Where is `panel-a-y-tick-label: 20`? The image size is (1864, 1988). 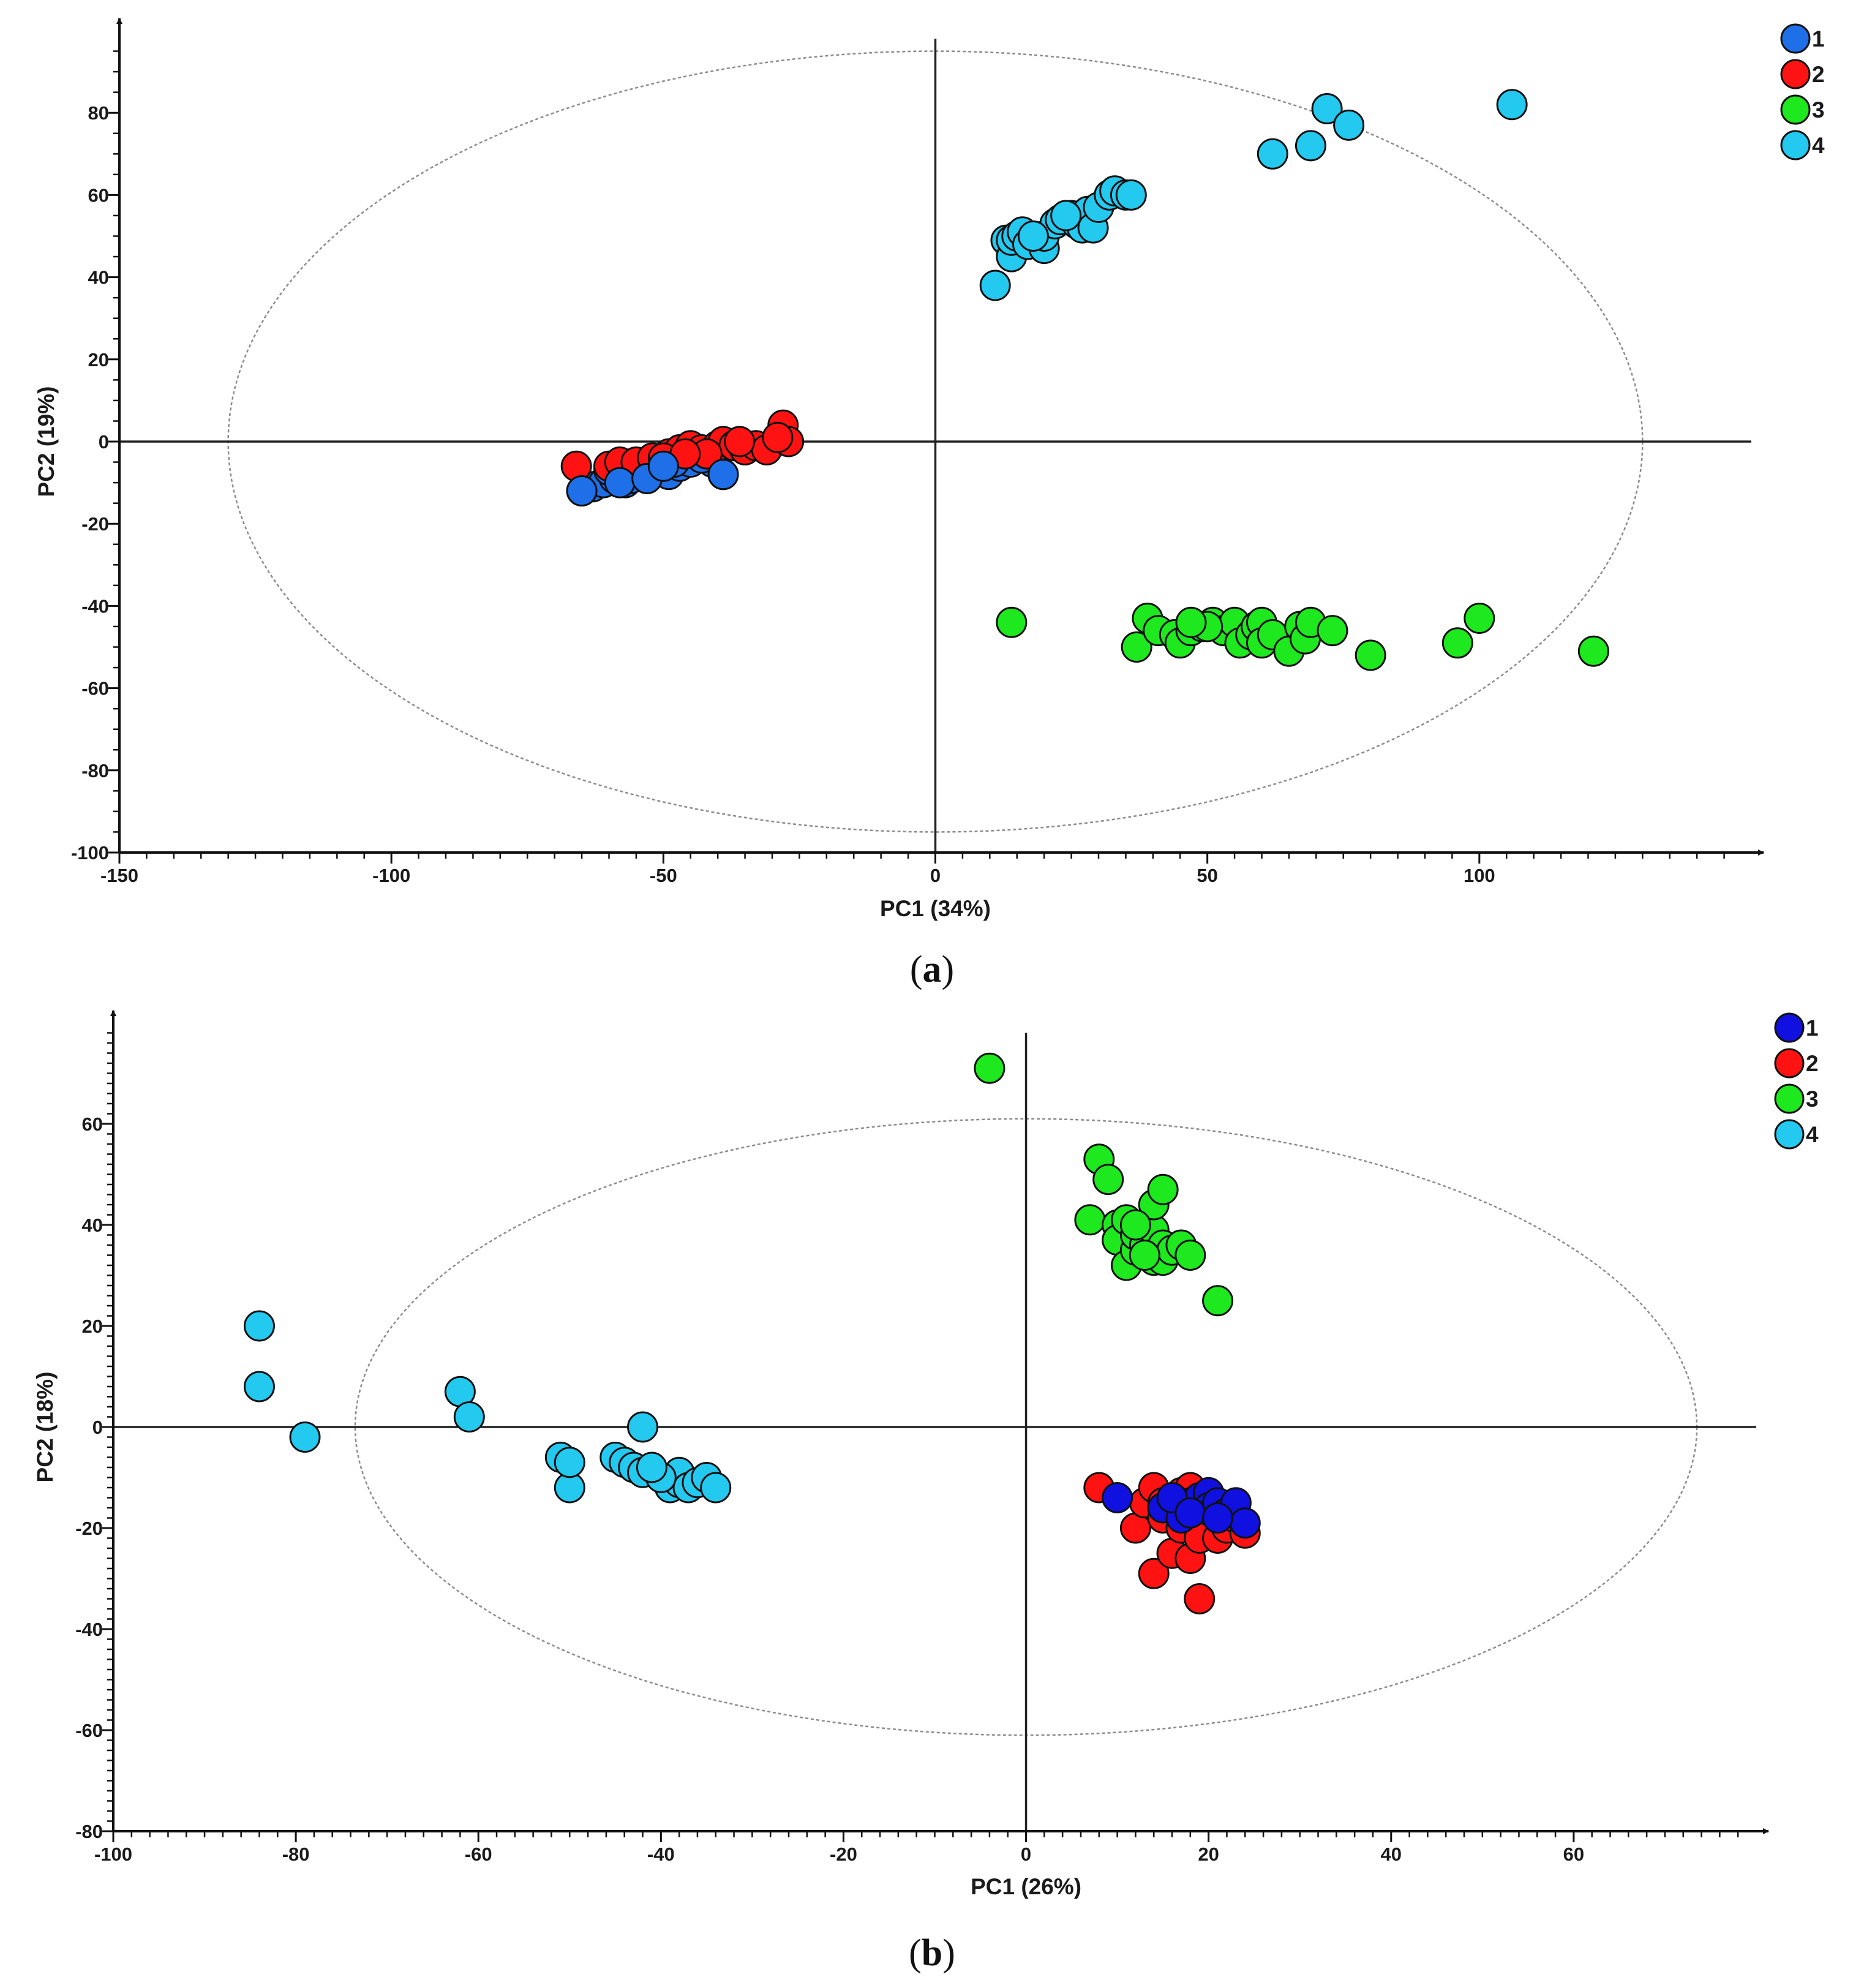 panel-a-y-tick-label: 20 is located at coordinates (98, 360).